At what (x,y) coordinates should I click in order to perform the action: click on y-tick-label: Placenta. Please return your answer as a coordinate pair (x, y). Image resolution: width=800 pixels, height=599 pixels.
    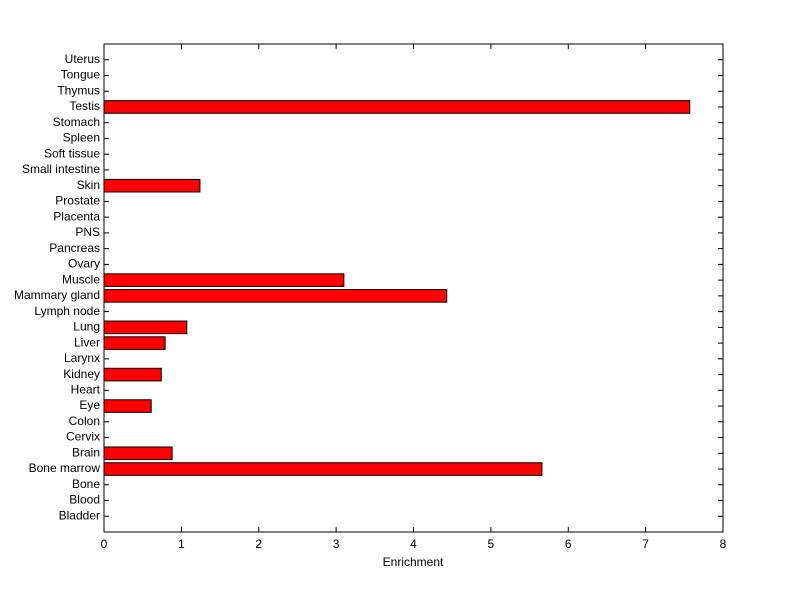
    Looking at the image, I should click on (76, 216).